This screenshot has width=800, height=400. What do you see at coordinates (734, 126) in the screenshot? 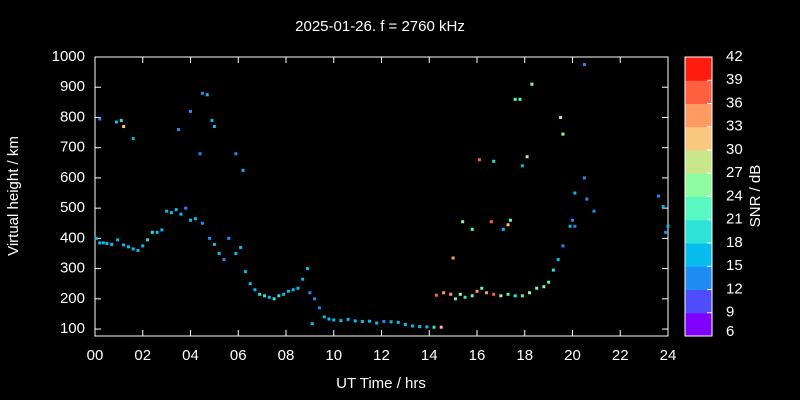
I see `colorbar-tick-label: 33` at bounding box center [734, 126].